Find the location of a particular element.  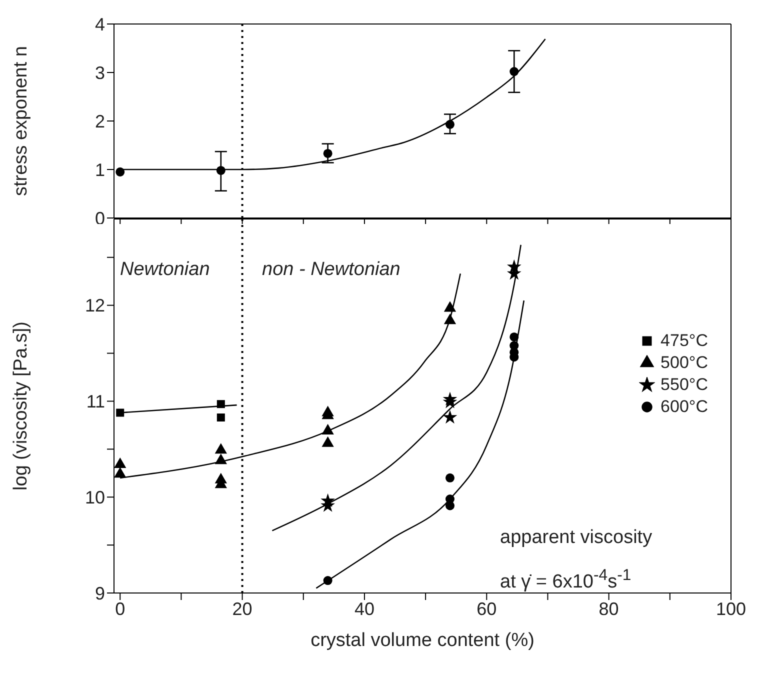

annotation: at γ̇ = 6x10$^{-4}$s$^{-1}$ is located at coordinates (566, 580).